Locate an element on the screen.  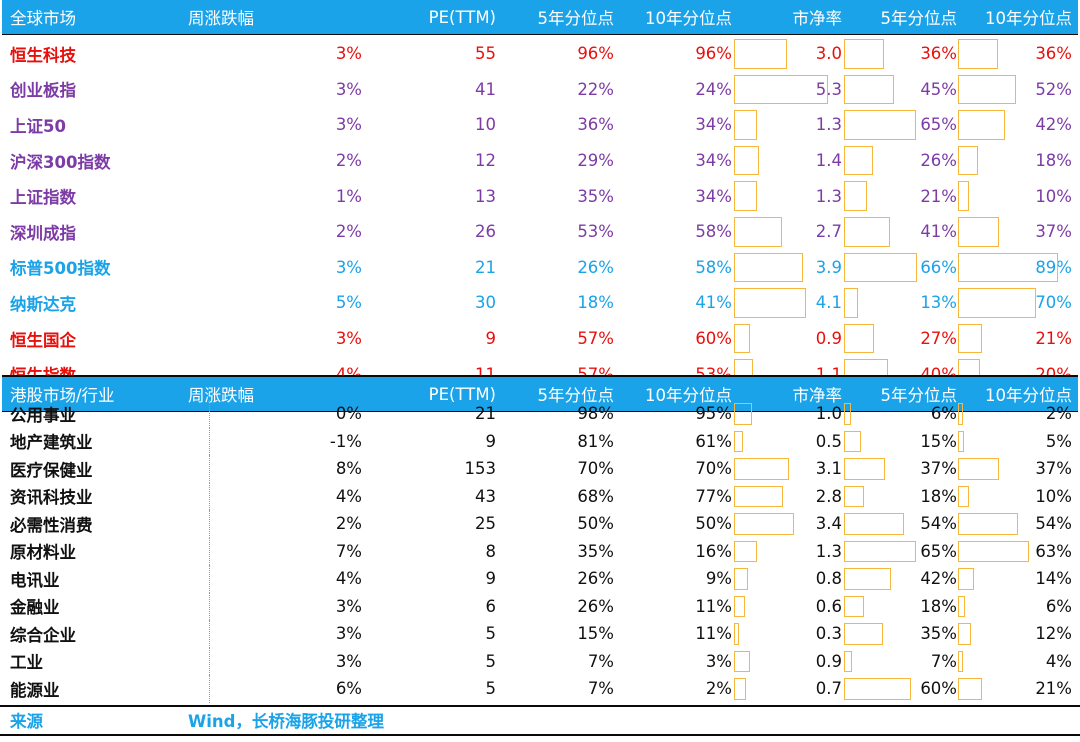
cell-pe-5y-percentile: 96% is located at coordinates (595, 54).